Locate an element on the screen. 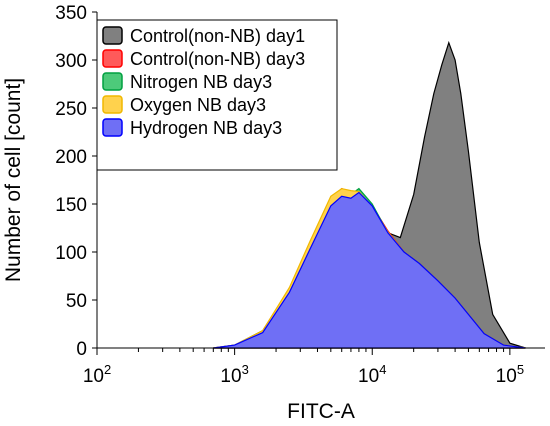 This screenshot has height=426, width=550. legend-label: Control(non-NB) day1 is located at coordinates (217, 36).